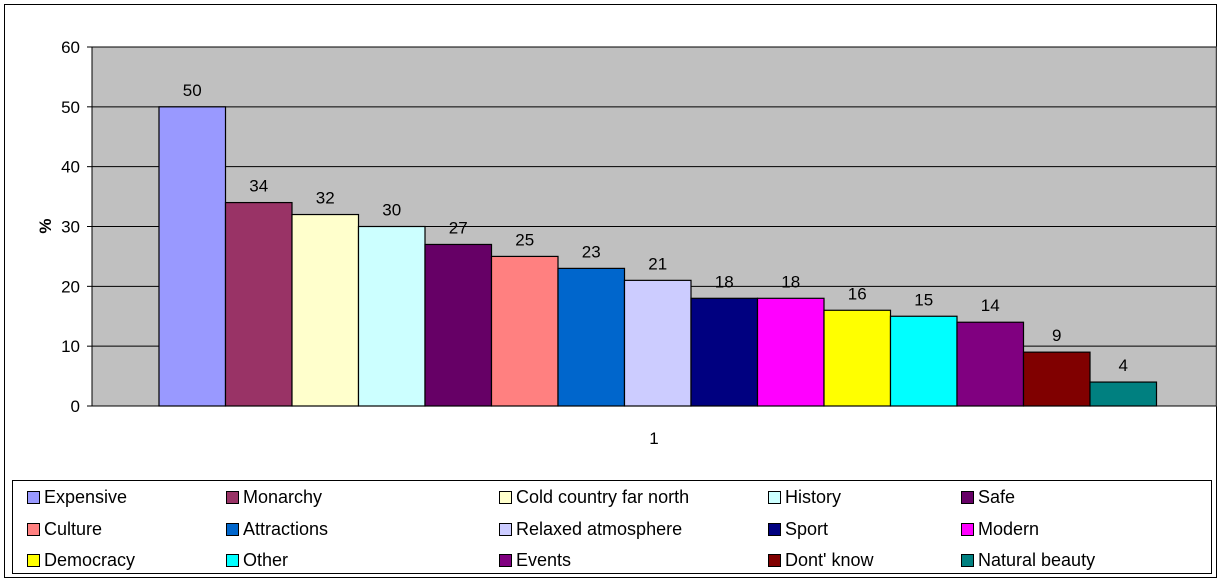 Image resolution: width=1223 pixels, height=583 pixels. Describe the element at coordinates (1123, 365) in the screenshot. I see `data-label: 4` at that location.